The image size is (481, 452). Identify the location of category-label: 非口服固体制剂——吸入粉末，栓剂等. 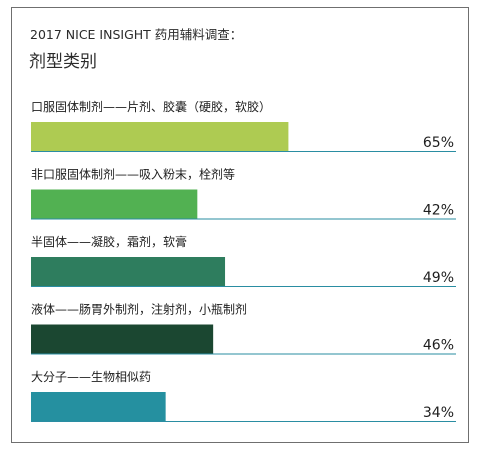
(133, 174).